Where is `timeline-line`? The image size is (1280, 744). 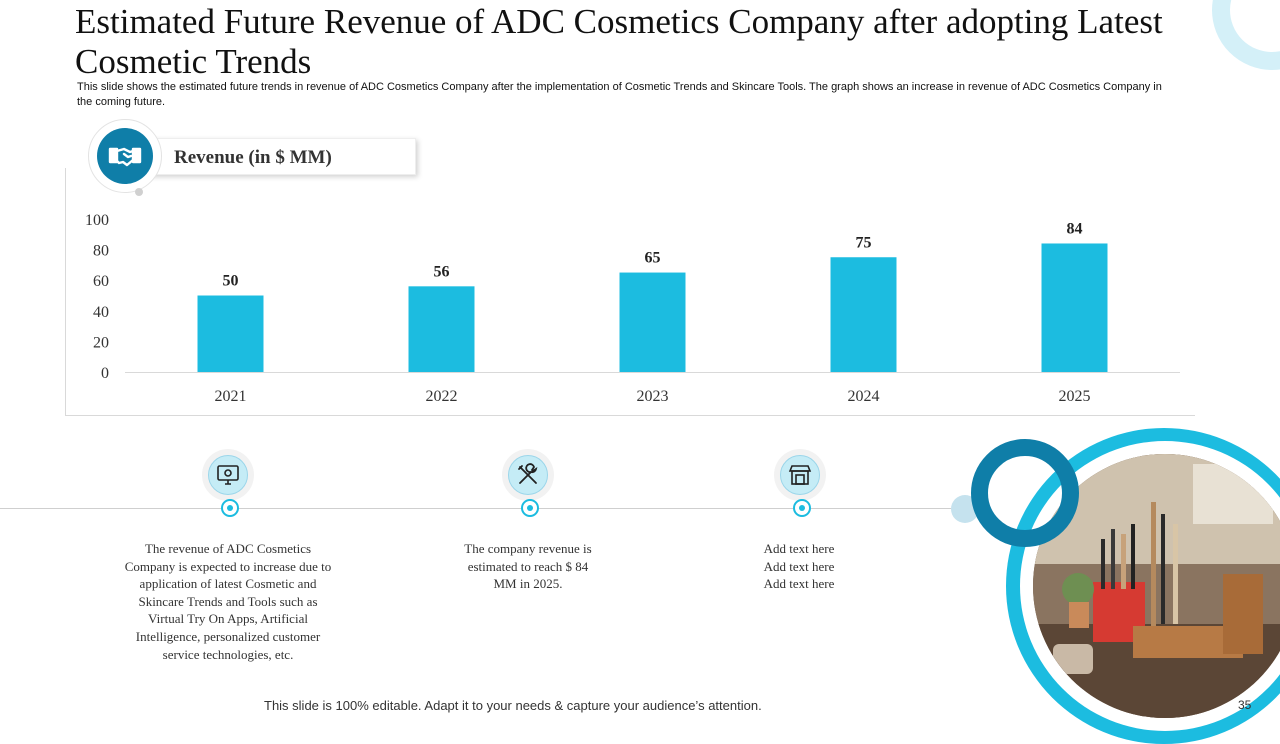
timeline-line is located at coordinates (482, 508).